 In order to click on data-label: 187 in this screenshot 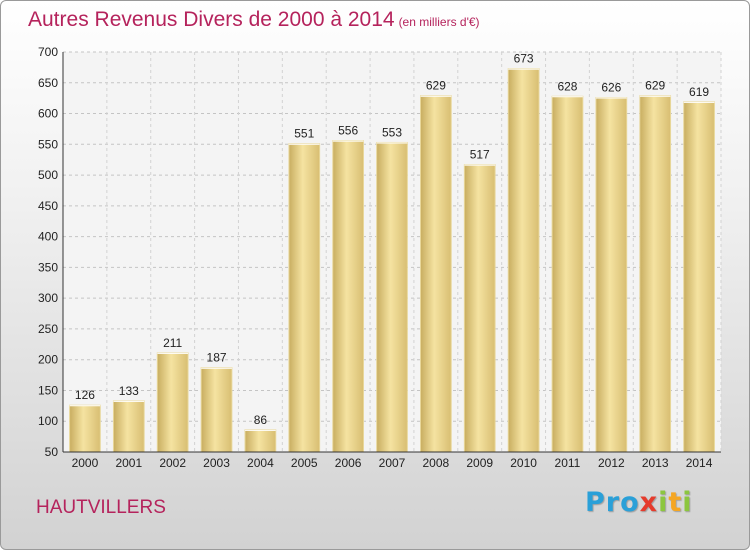, I will do `click(217, 358)`.